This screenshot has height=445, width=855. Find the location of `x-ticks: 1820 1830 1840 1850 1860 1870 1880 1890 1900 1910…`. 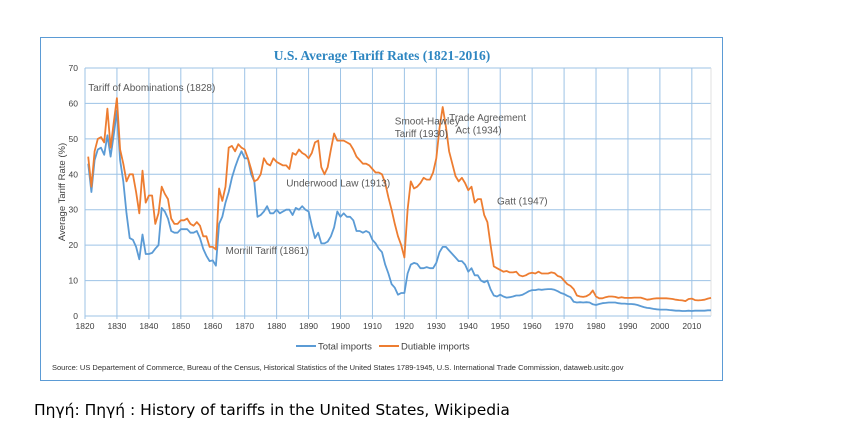

x-ticks: 1820 1830 1840 1850 1860 1870 1880 1890 1900 1910… is located at coordinates (389, 326).